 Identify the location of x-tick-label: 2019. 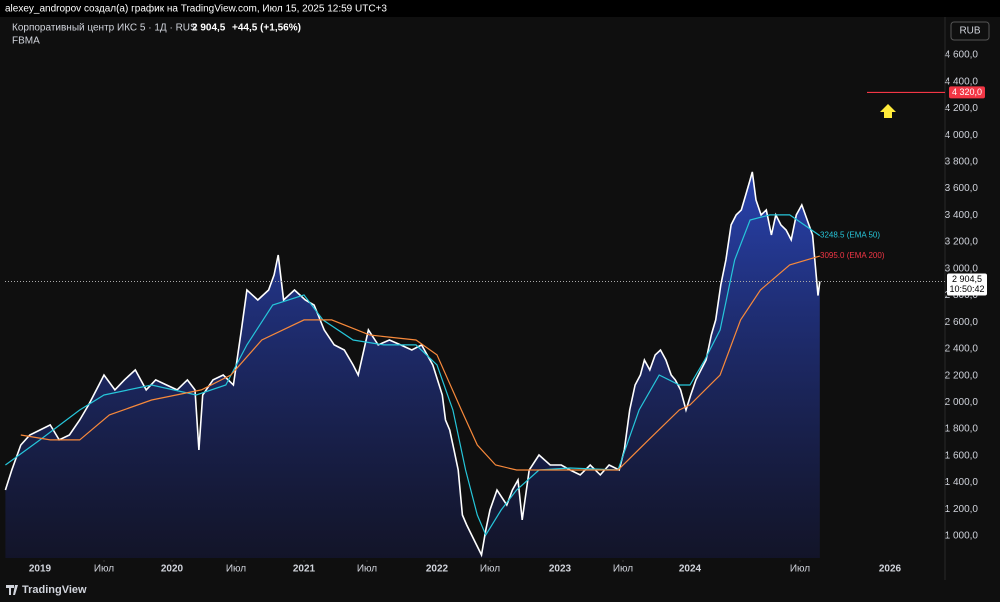
(40, 569).